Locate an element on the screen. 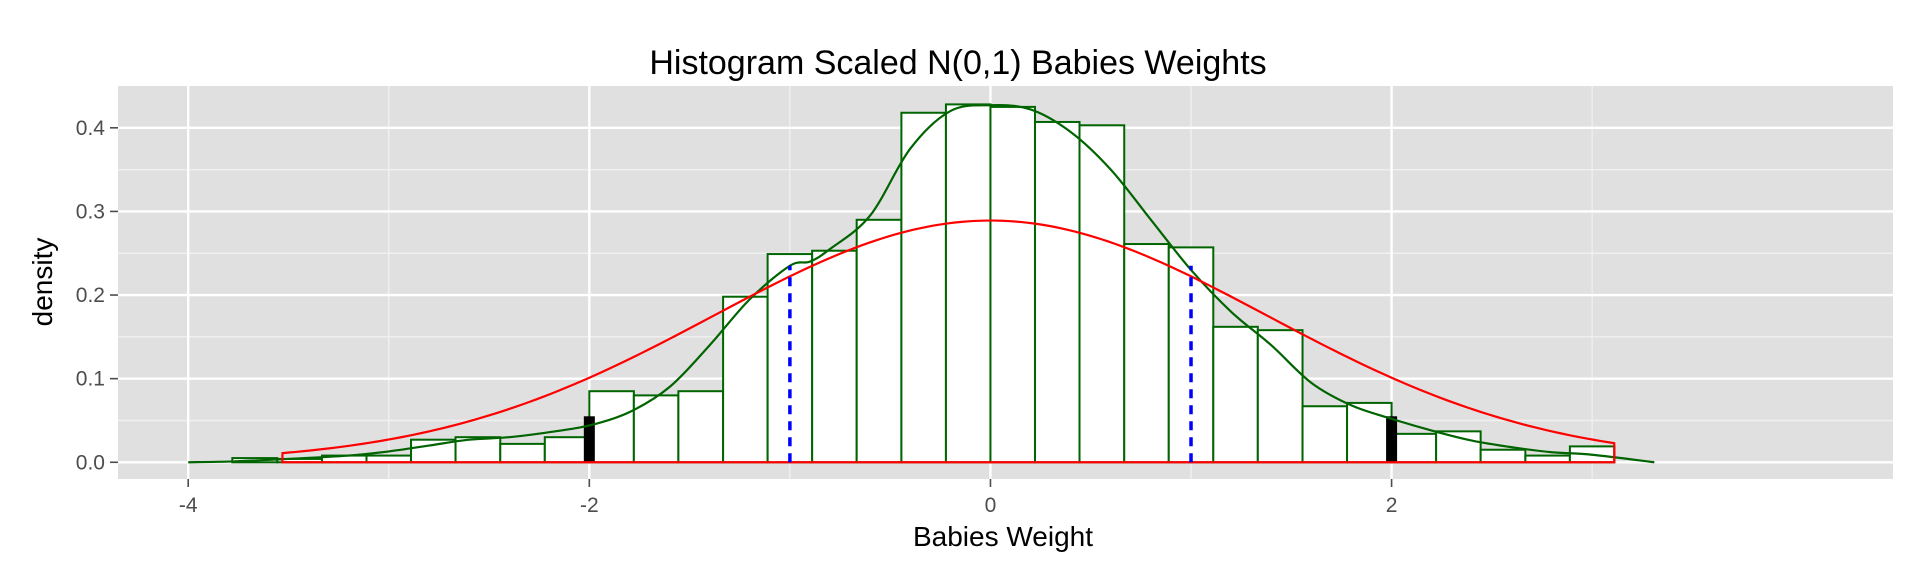 Image resolution: width=1920 pixels, height=576 pixels. x-axis: -4 -2 0 2 is located at coordinates (788, 498).